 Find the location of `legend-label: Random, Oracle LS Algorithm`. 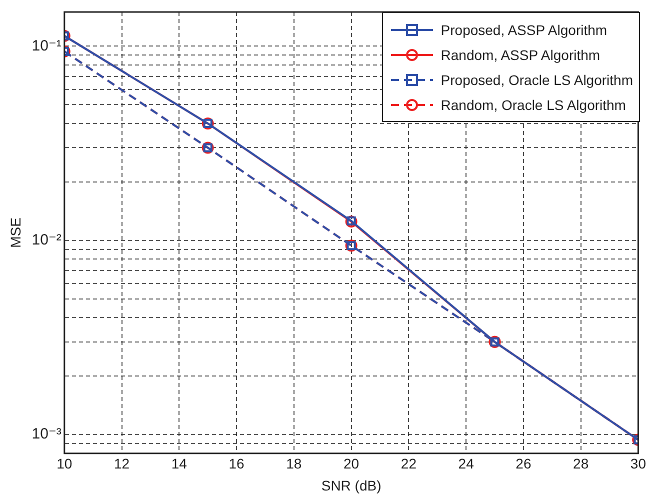

legend-label: Random, Oracle LS Algorithm is located at coordinates (533, 104).